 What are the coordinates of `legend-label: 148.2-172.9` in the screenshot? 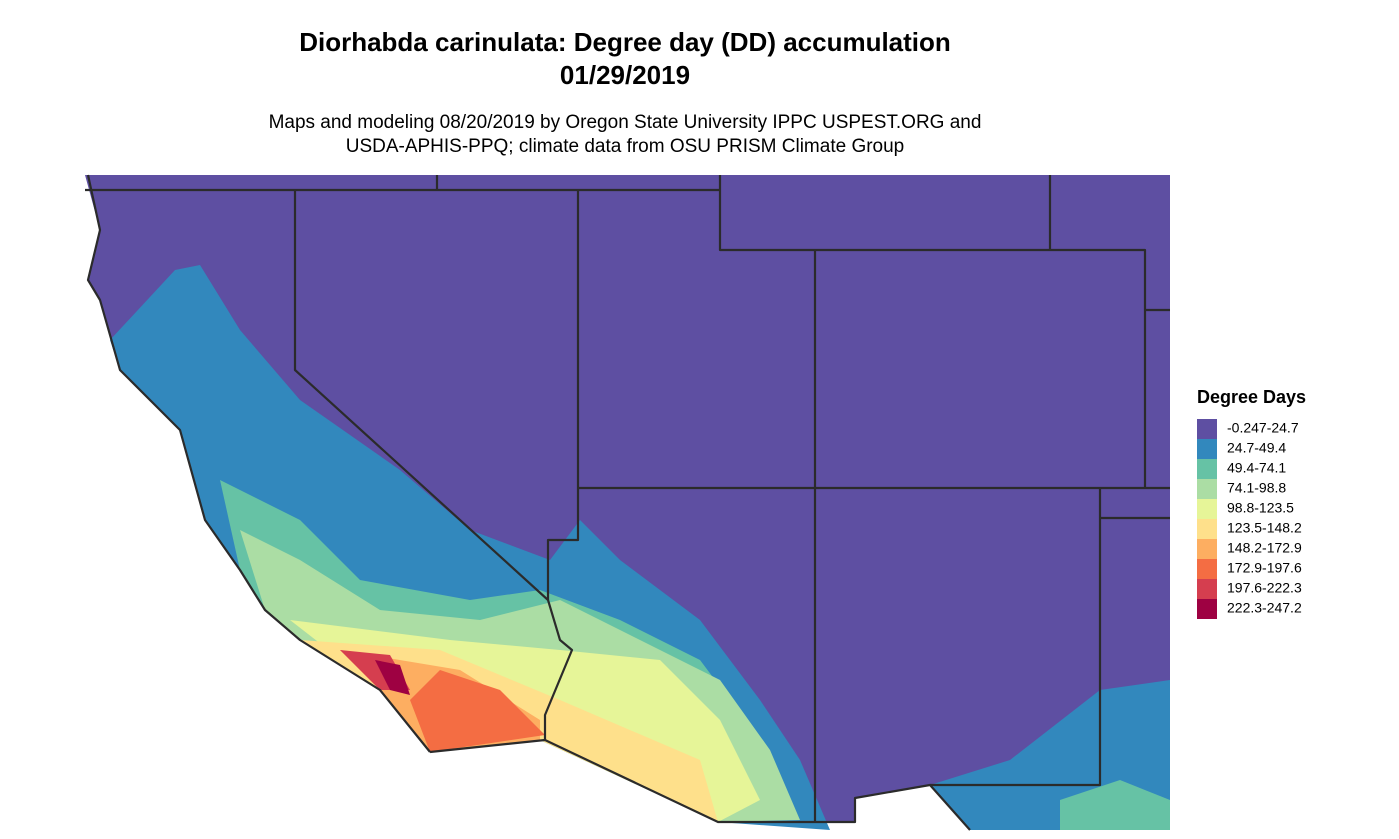 It's located at (1264, 548).